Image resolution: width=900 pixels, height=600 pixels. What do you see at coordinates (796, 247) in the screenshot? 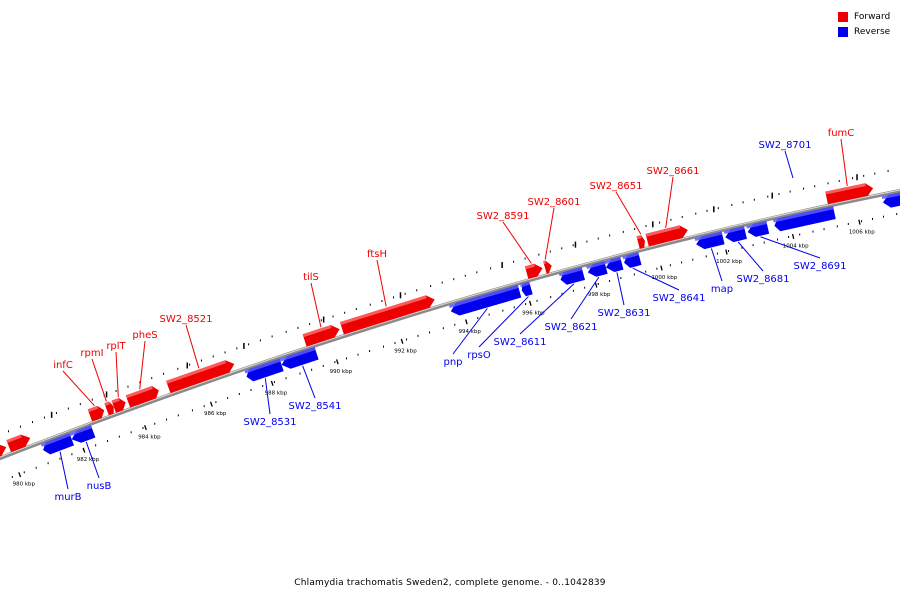
I see `scale-label: 1004 kbp` at bounding box center [796, 247].